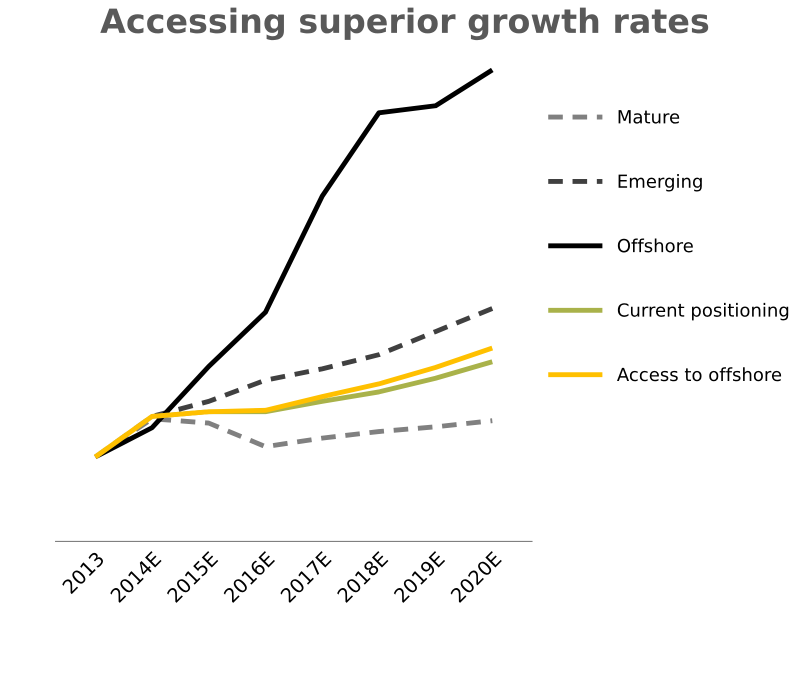 This screenshot has width=794, height=681. What do you see at coordinates (660, 183) in the screenshot?
I see `legend-label: Emerging` at bounding box center [660, 183].